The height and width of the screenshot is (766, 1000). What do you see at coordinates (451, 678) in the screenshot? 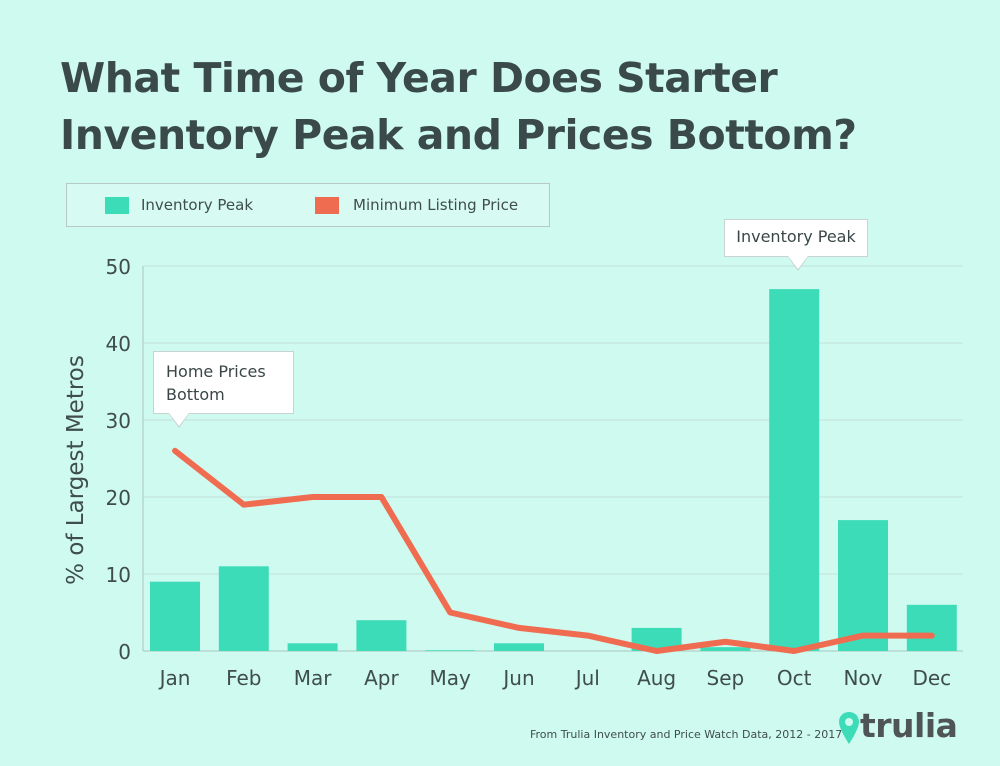
I see `x-tick-label: May` at bounding box center [451, 678].